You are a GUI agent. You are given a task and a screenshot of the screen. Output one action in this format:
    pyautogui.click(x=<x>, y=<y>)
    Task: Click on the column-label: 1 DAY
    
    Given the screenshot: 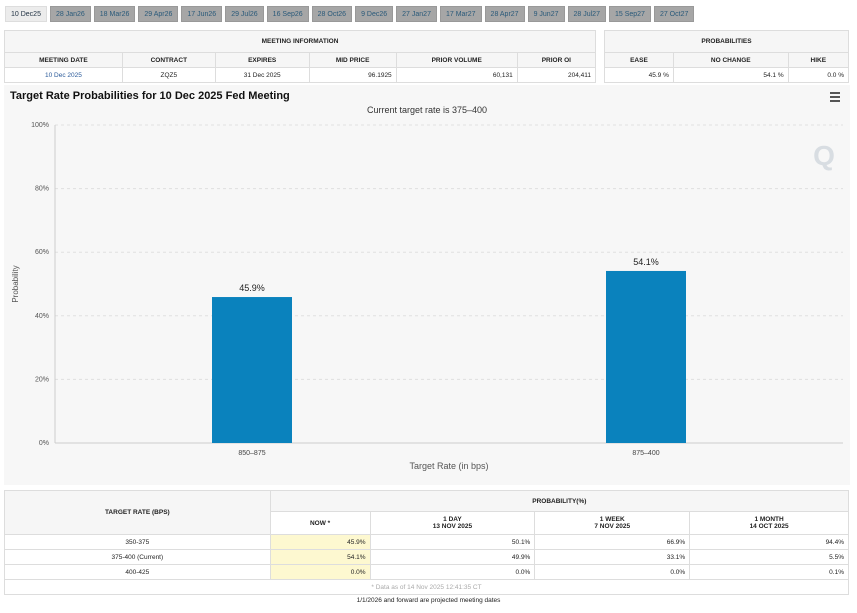 What is the action you would take?
    pyautogui.click(x=452, y=519)
    